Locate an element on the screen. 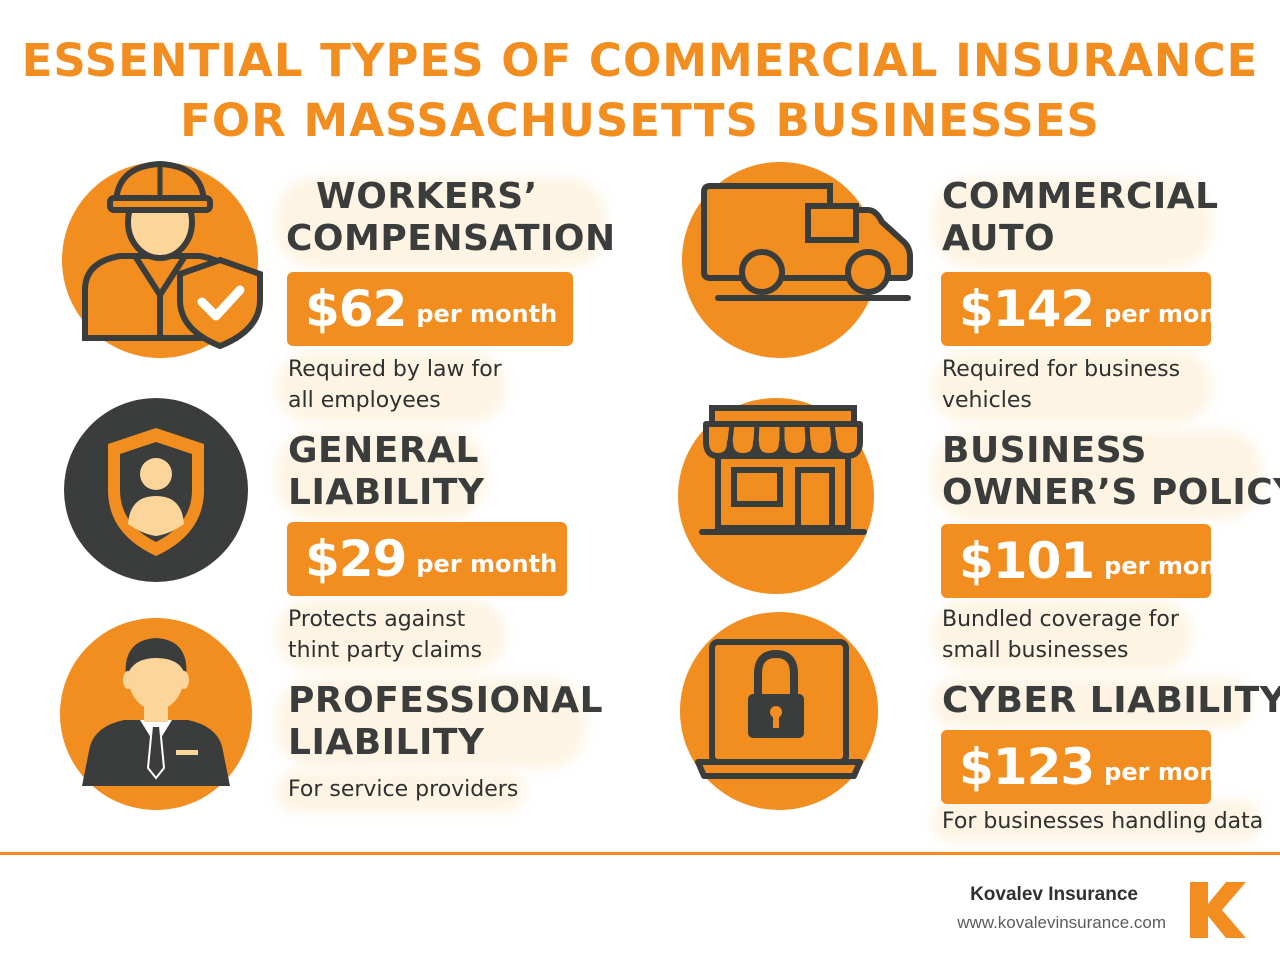 This screenshot has width=1280, height=961. item-heading: CYBER LIABILITY is located at coordinates (1111, 700).